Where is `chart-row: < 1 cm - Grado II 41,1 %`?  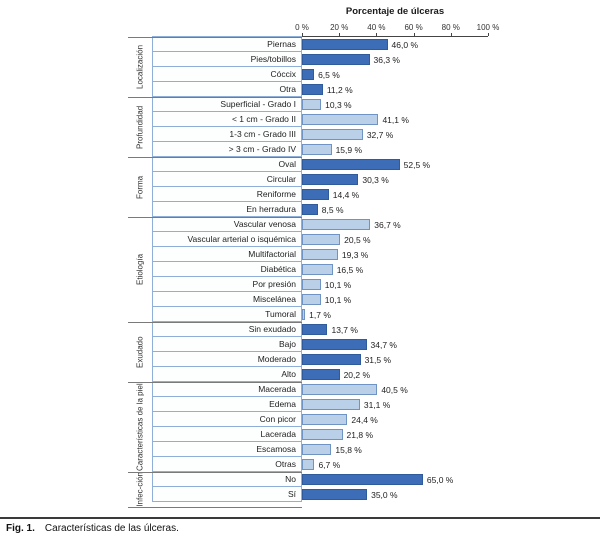 chart-row: < 1 cm - Grado II 41,1 % is located at coordinates (280, 119).